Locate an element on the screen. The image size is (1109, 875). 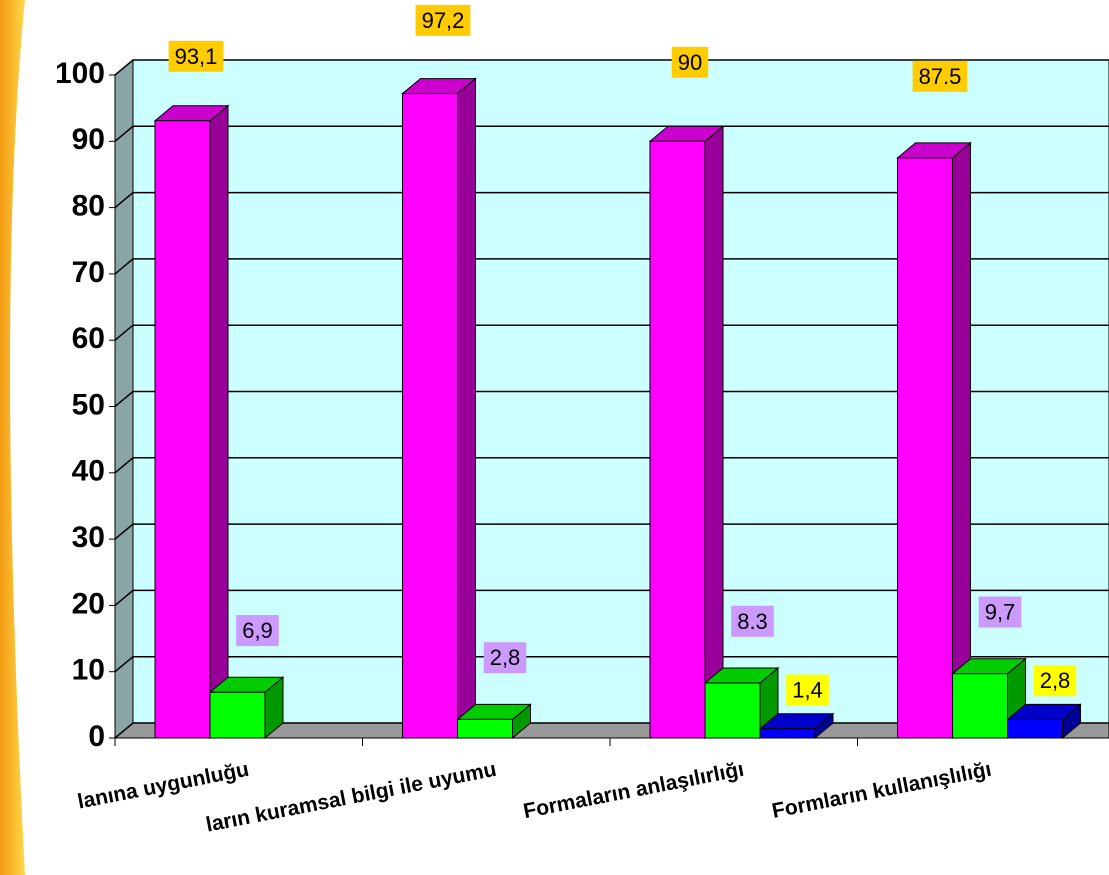
data-label: 93,1 is located at coordinates (196, 56).